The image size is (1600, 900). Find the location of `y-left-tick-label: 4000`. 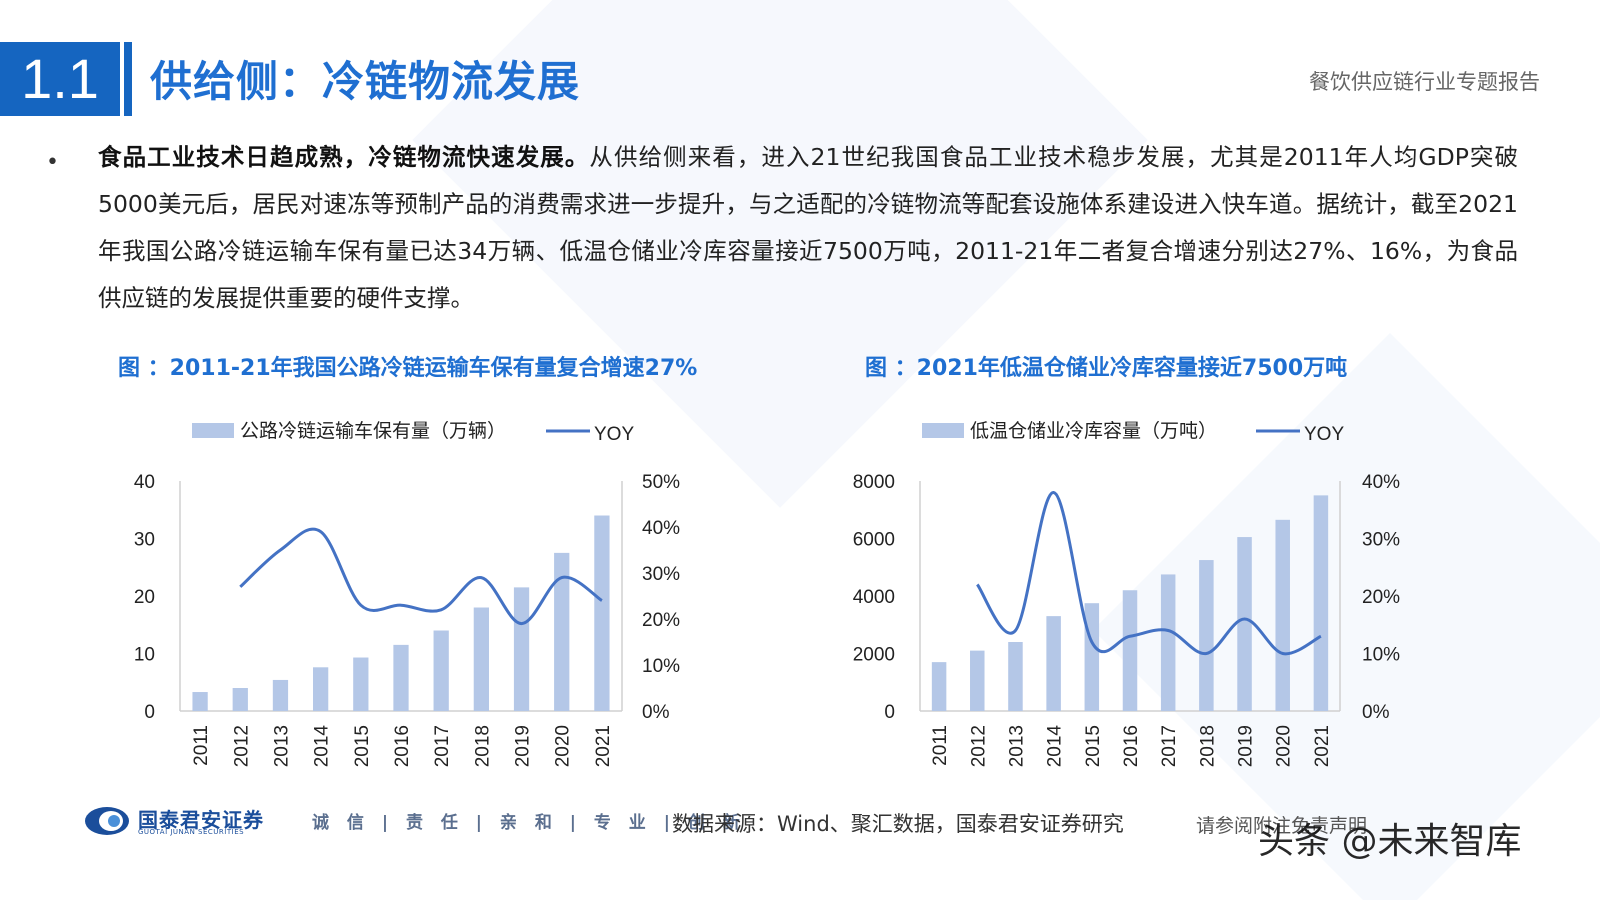

y-left-tick-label: 4000 is located at coordinates (874, 597).